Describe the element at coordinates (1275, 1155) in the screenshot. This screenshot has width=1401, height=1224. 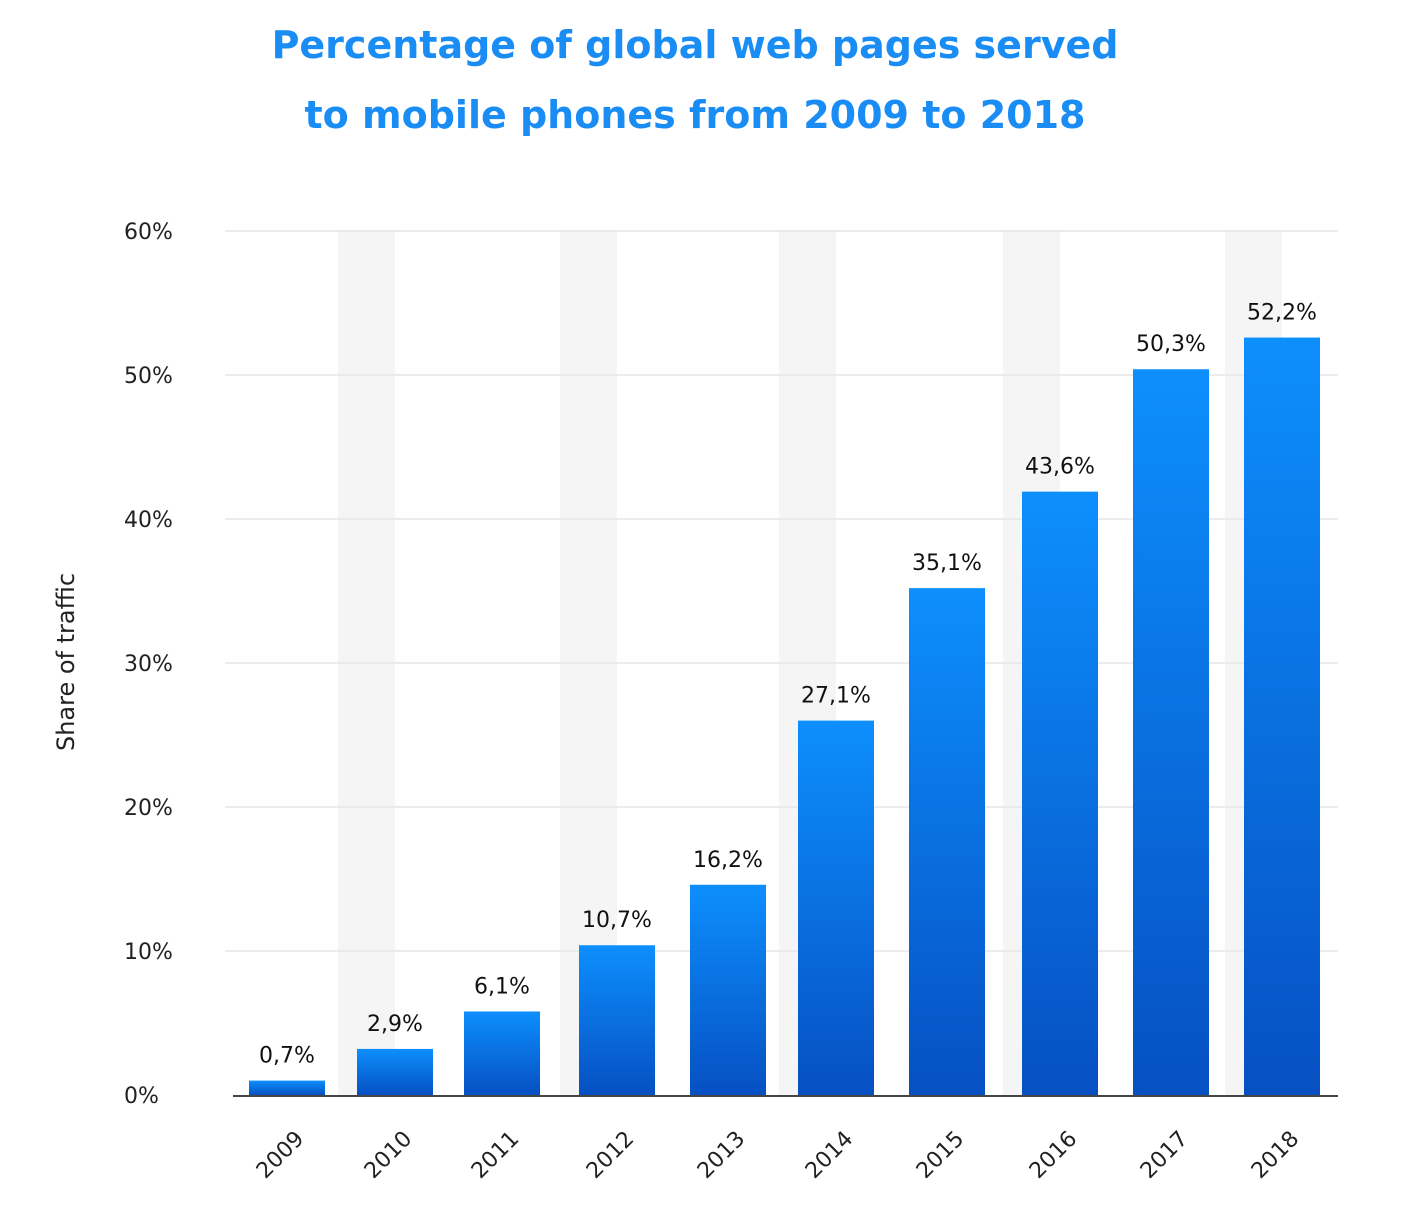
I see `x-tick-label: 2018` at that location.